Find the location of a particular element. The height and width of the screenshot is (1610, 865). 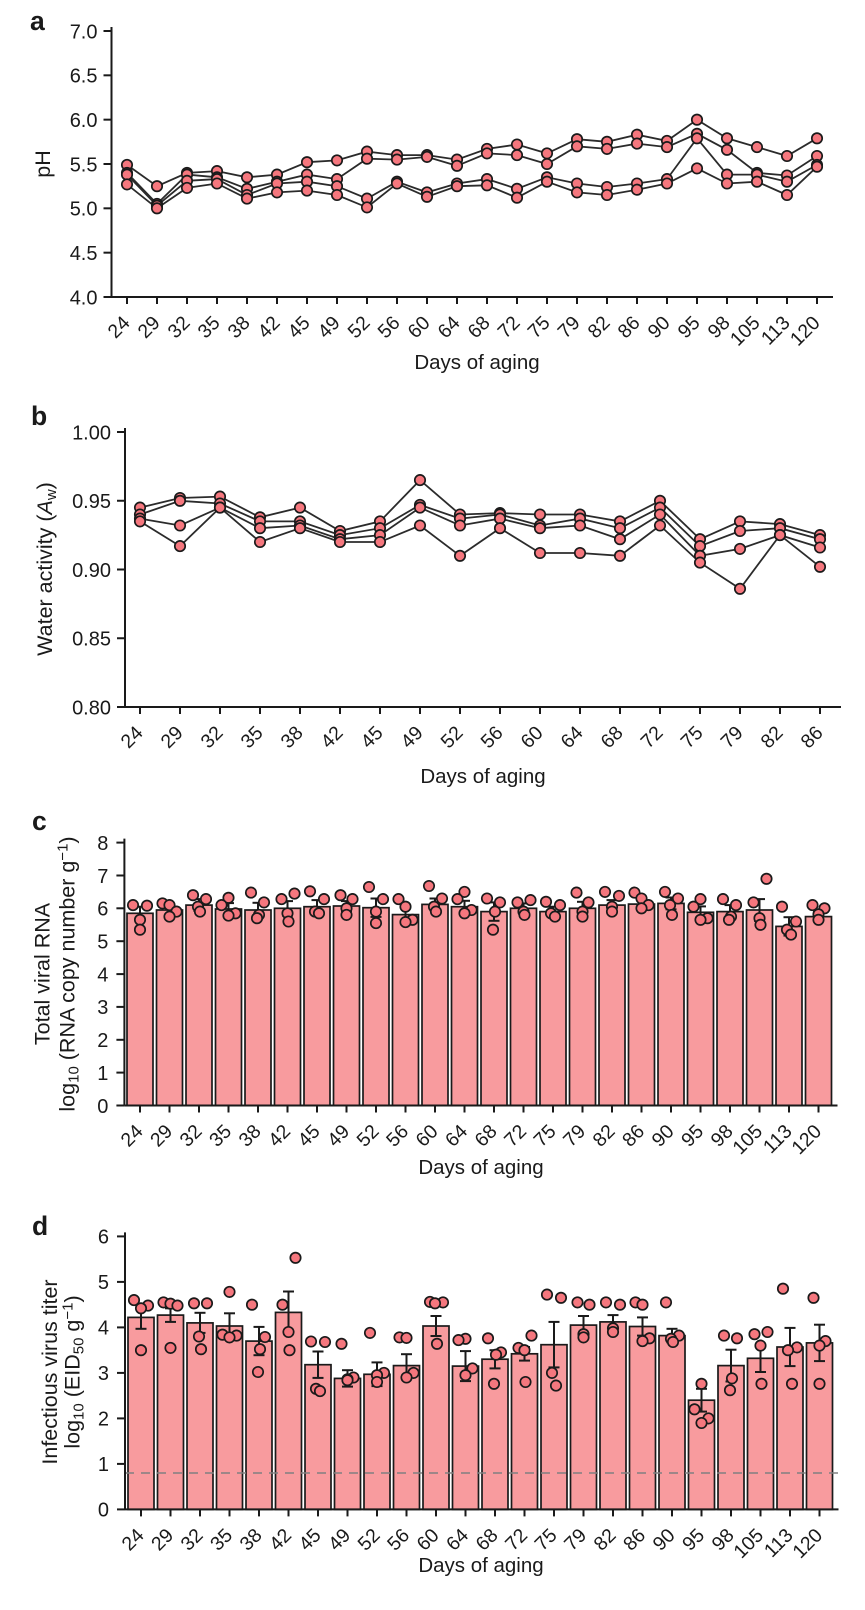

svg-text: log10 (EID50 g−1) is located at coordinates (74, 1371).